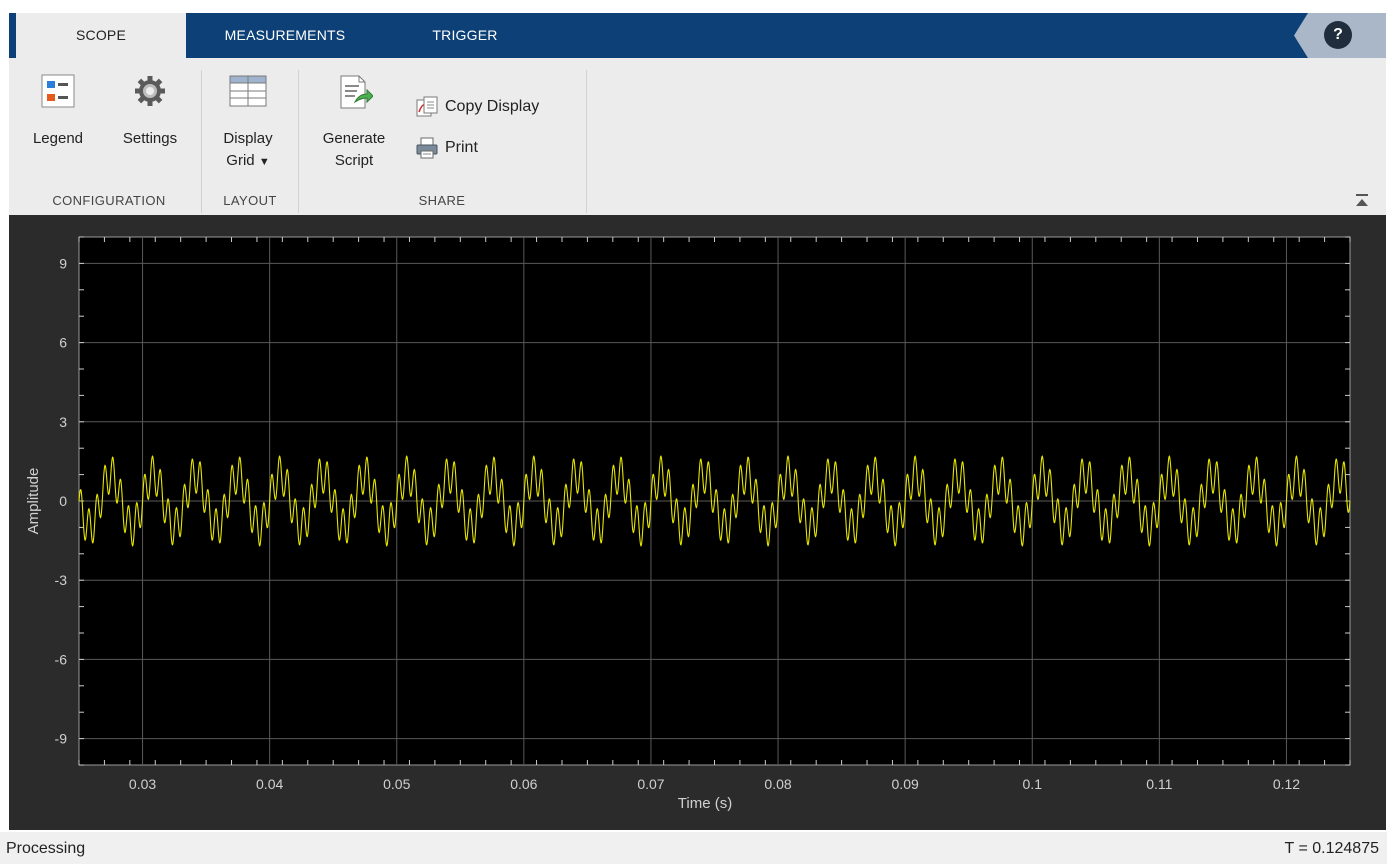 This screenshot has width=1387, height=864. I want to click on display-grid-label-line1: Display, so click(248, 138).